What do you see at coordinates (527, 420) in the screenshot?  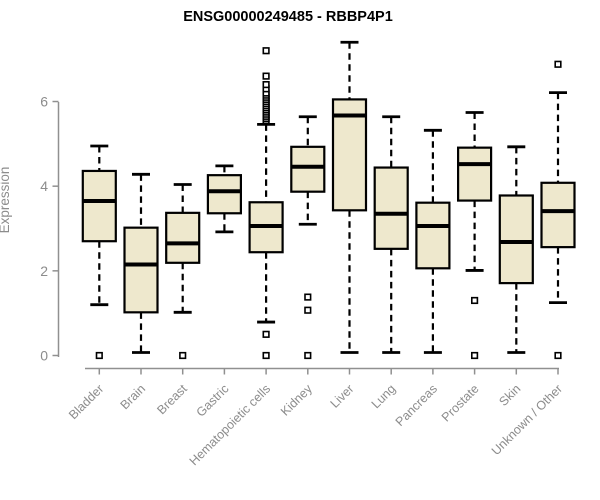 I see `x-category-label-unknown-other: Unknown / Other` at bounding box center [527, 420].